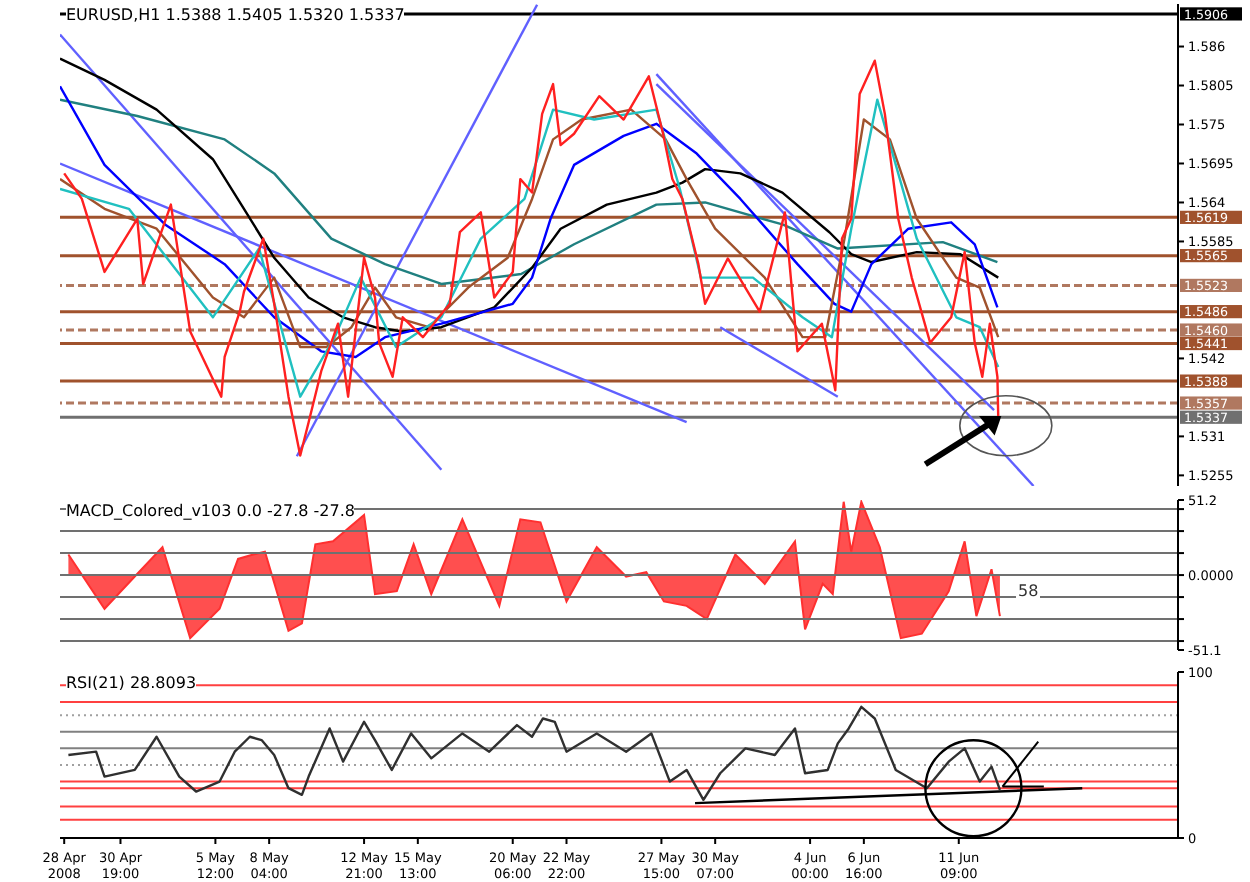 The height and width of the screenshot is (882, 1250). Describe the element at coordinates (131, 683) in the screenshot. I see `chart-title: RSI(21) 28.8093` at that location.